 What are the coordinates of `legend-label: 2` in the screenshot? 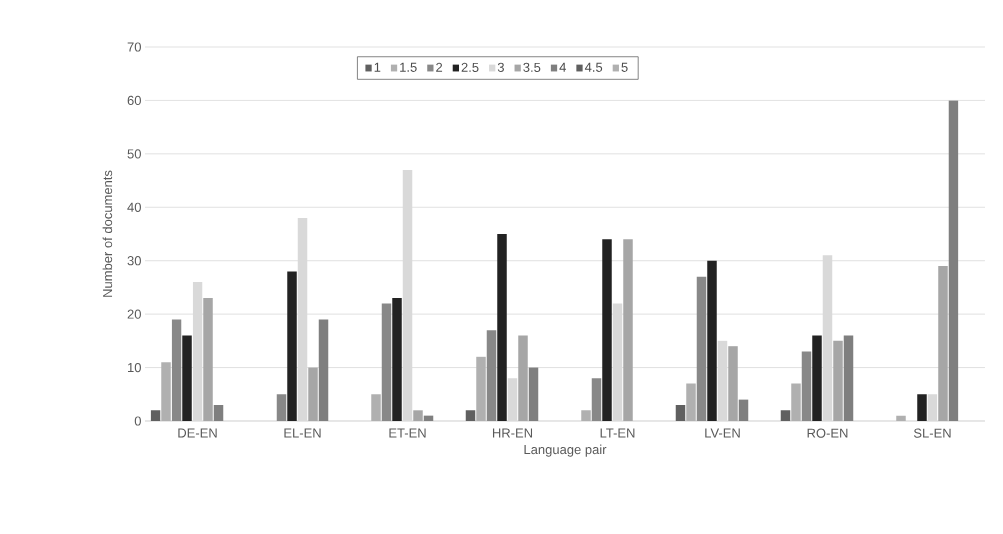 It's located at (439, 67).